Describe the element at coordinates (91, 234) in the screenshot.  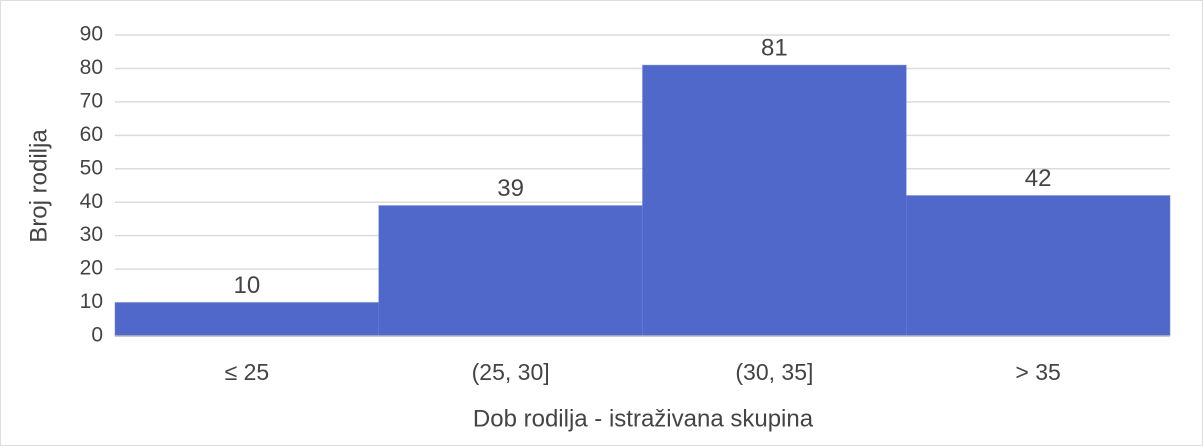
I see `y-tick-label: 30` at that location.